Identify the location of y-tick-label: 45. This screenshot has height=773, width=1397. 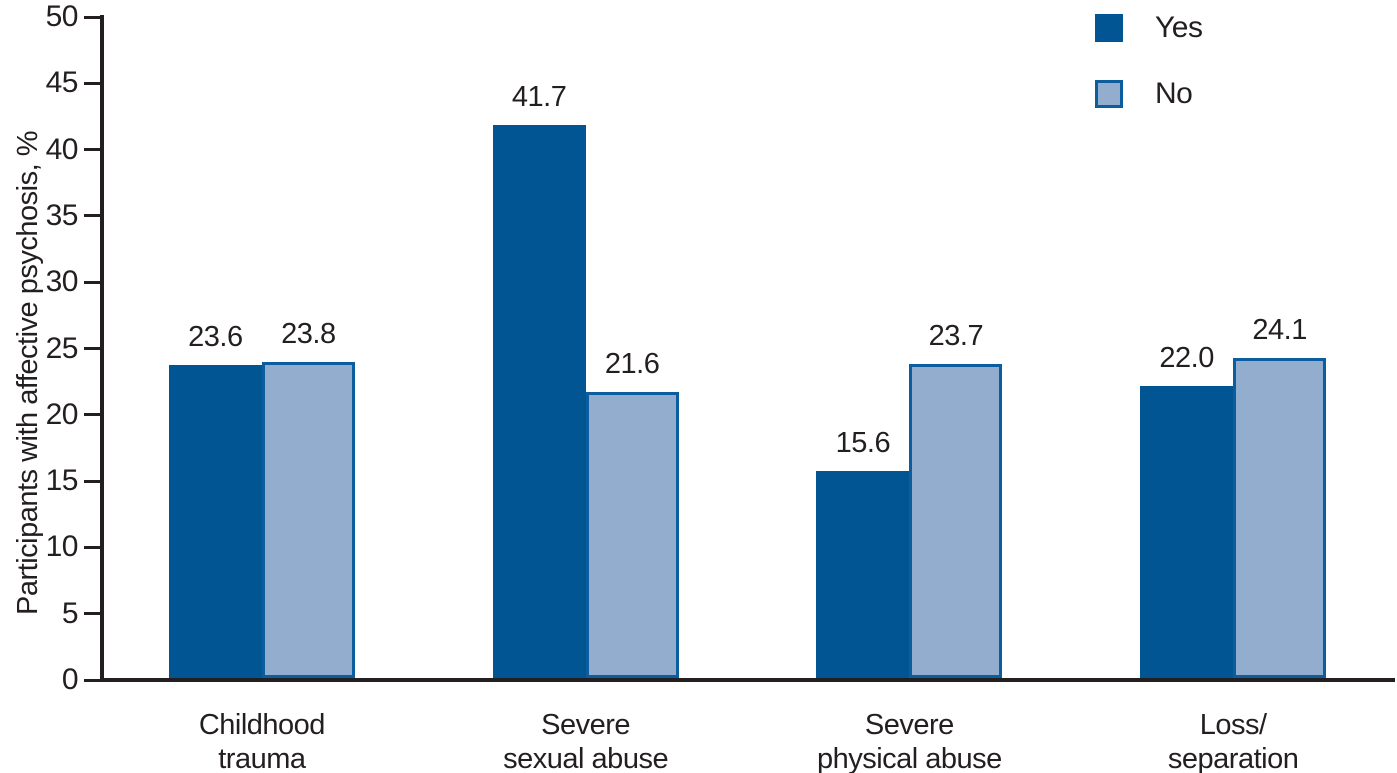
(62, 83).